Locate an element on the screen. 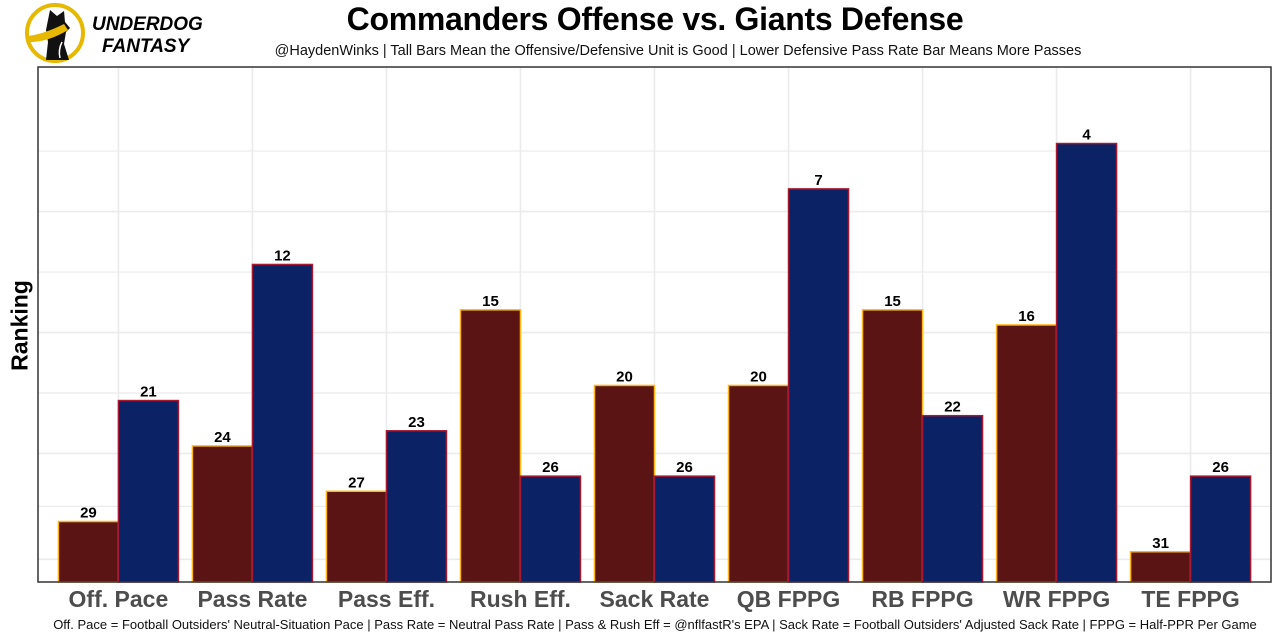  x-tick-label: Rush Eff. is located at coordinates (520, 599).